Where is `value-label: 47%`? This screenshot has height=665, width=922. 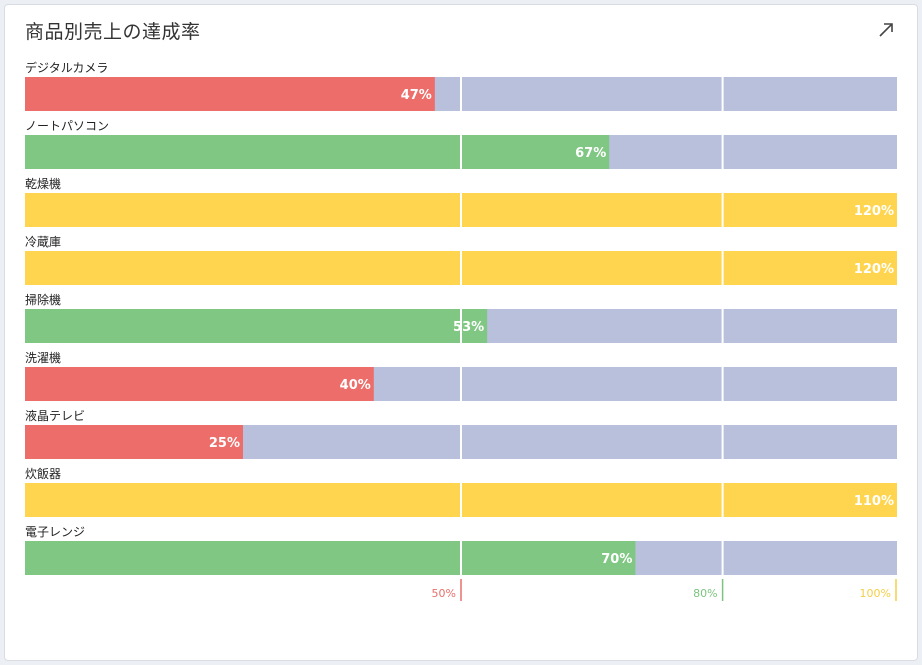 value-label: 47% is located at coordinates (416, 95).